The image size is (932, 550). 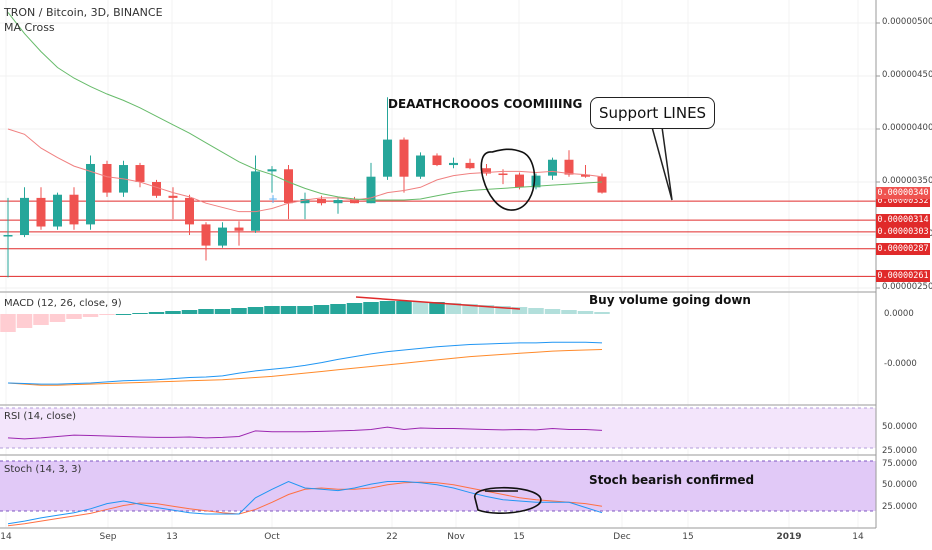 What do you see at coordinates (108, 537) in the screenshot?
I see `x-tick-label: Sep` at bounding box center [108, 537].